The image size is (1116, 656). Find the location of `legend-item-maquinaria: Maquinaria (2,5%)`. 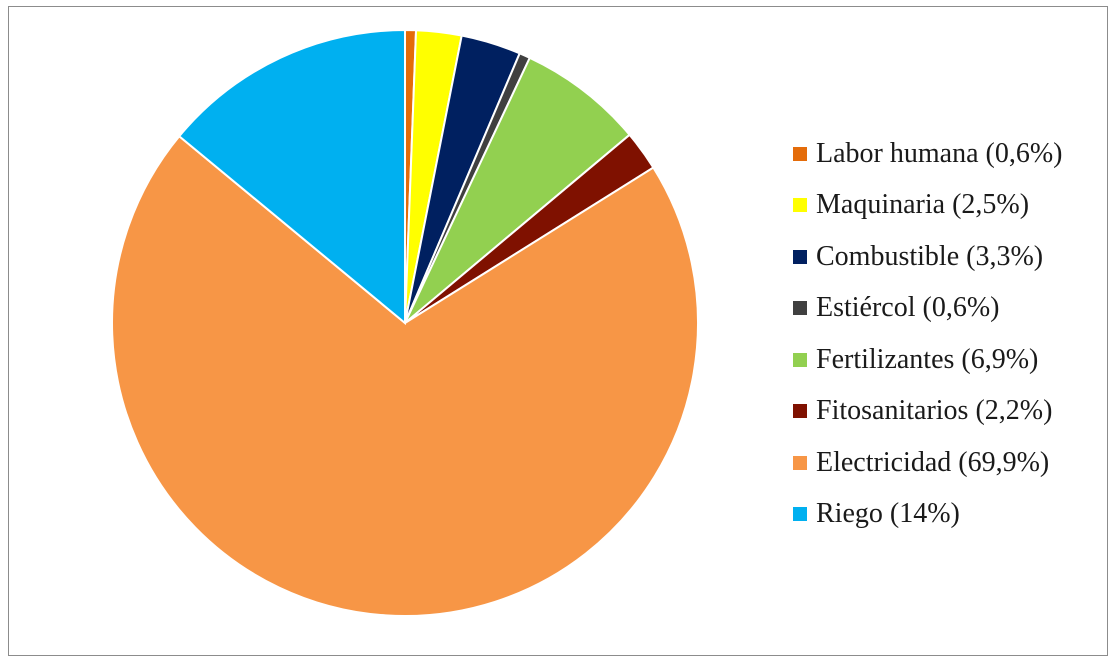

legend-item-maquinaria: Maquinaria (2,5%) is located at coordinates (927, 206).